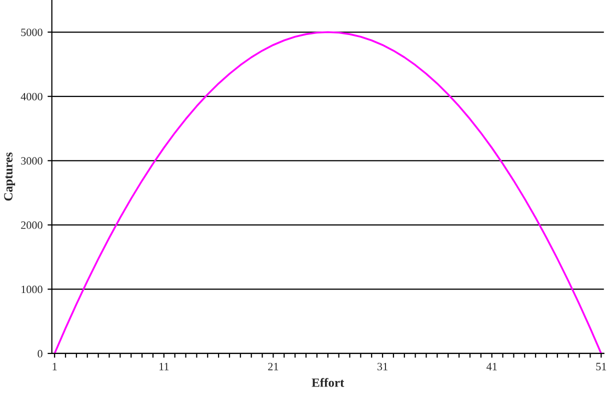  Describe the element at coordinates (54, 366) in the screenshot. I see `x-tick-label: 1` at that location.